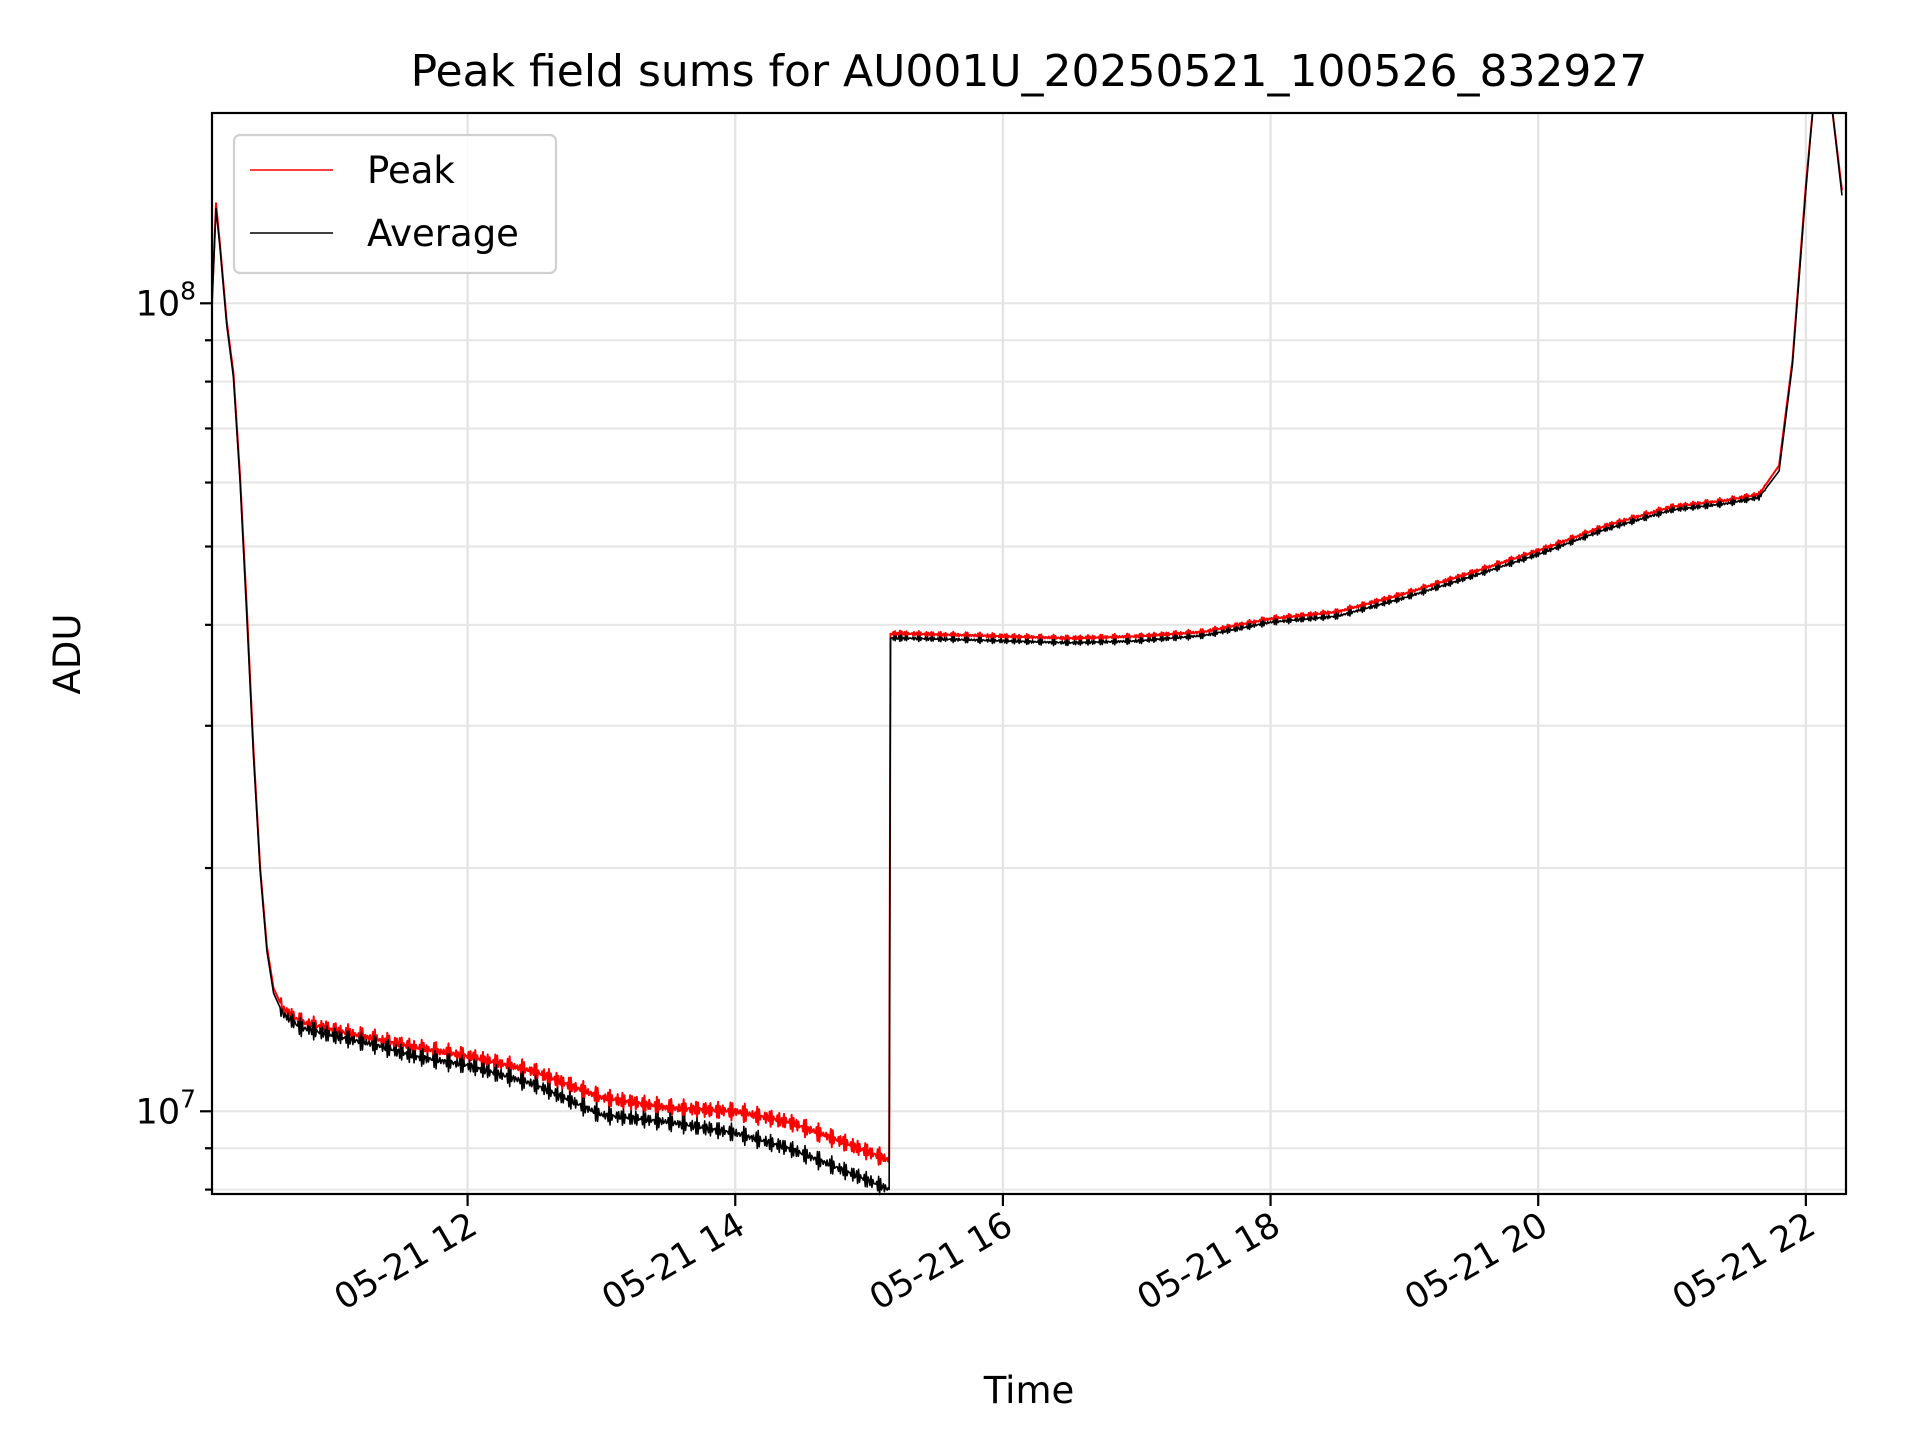  What do you see at coordinates (166, 300) in the screenshot?
I see `y-tick-label: 10⁸` at bounding box center [166, 300].